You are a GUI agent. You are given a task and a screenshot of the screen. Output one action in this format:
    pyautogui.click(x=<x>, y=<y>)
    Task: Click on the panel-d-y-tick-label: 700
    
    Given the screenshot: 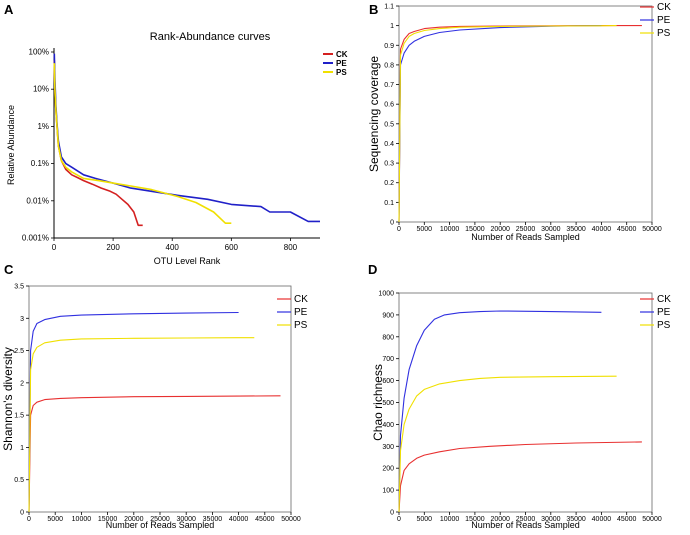 What is the action you would take?
    pyautogui.click(x=388, y=359)
    